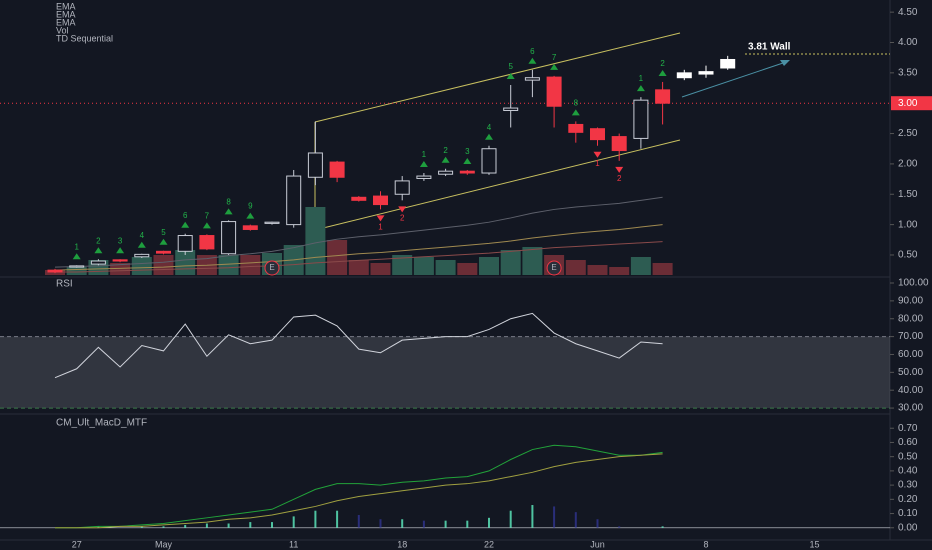 Image resolution: width=932 pixels, height=550 pixels. Describe the element at coordinates (910, 354) in the screenshot. I see `y-tick-label: 60.00` at that location.